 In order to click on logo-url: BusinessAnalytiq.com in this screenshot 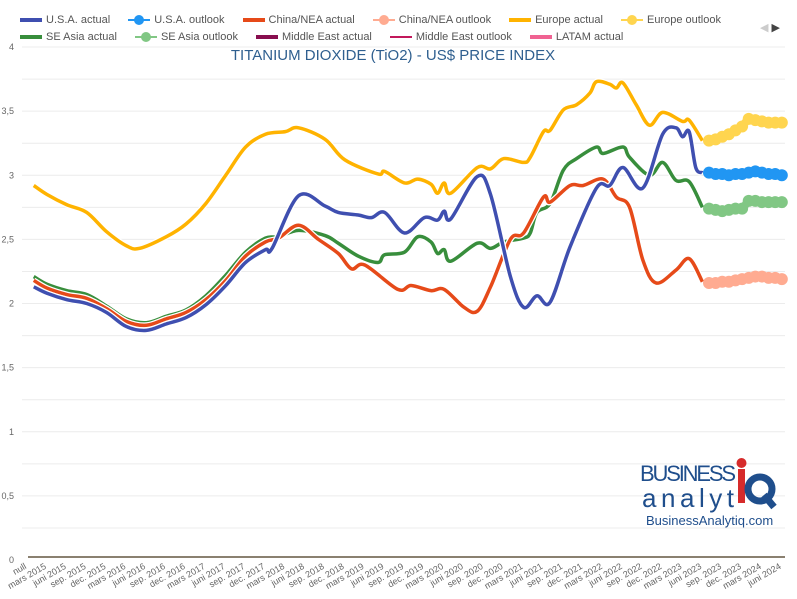, I will do `click(709, 520)`.